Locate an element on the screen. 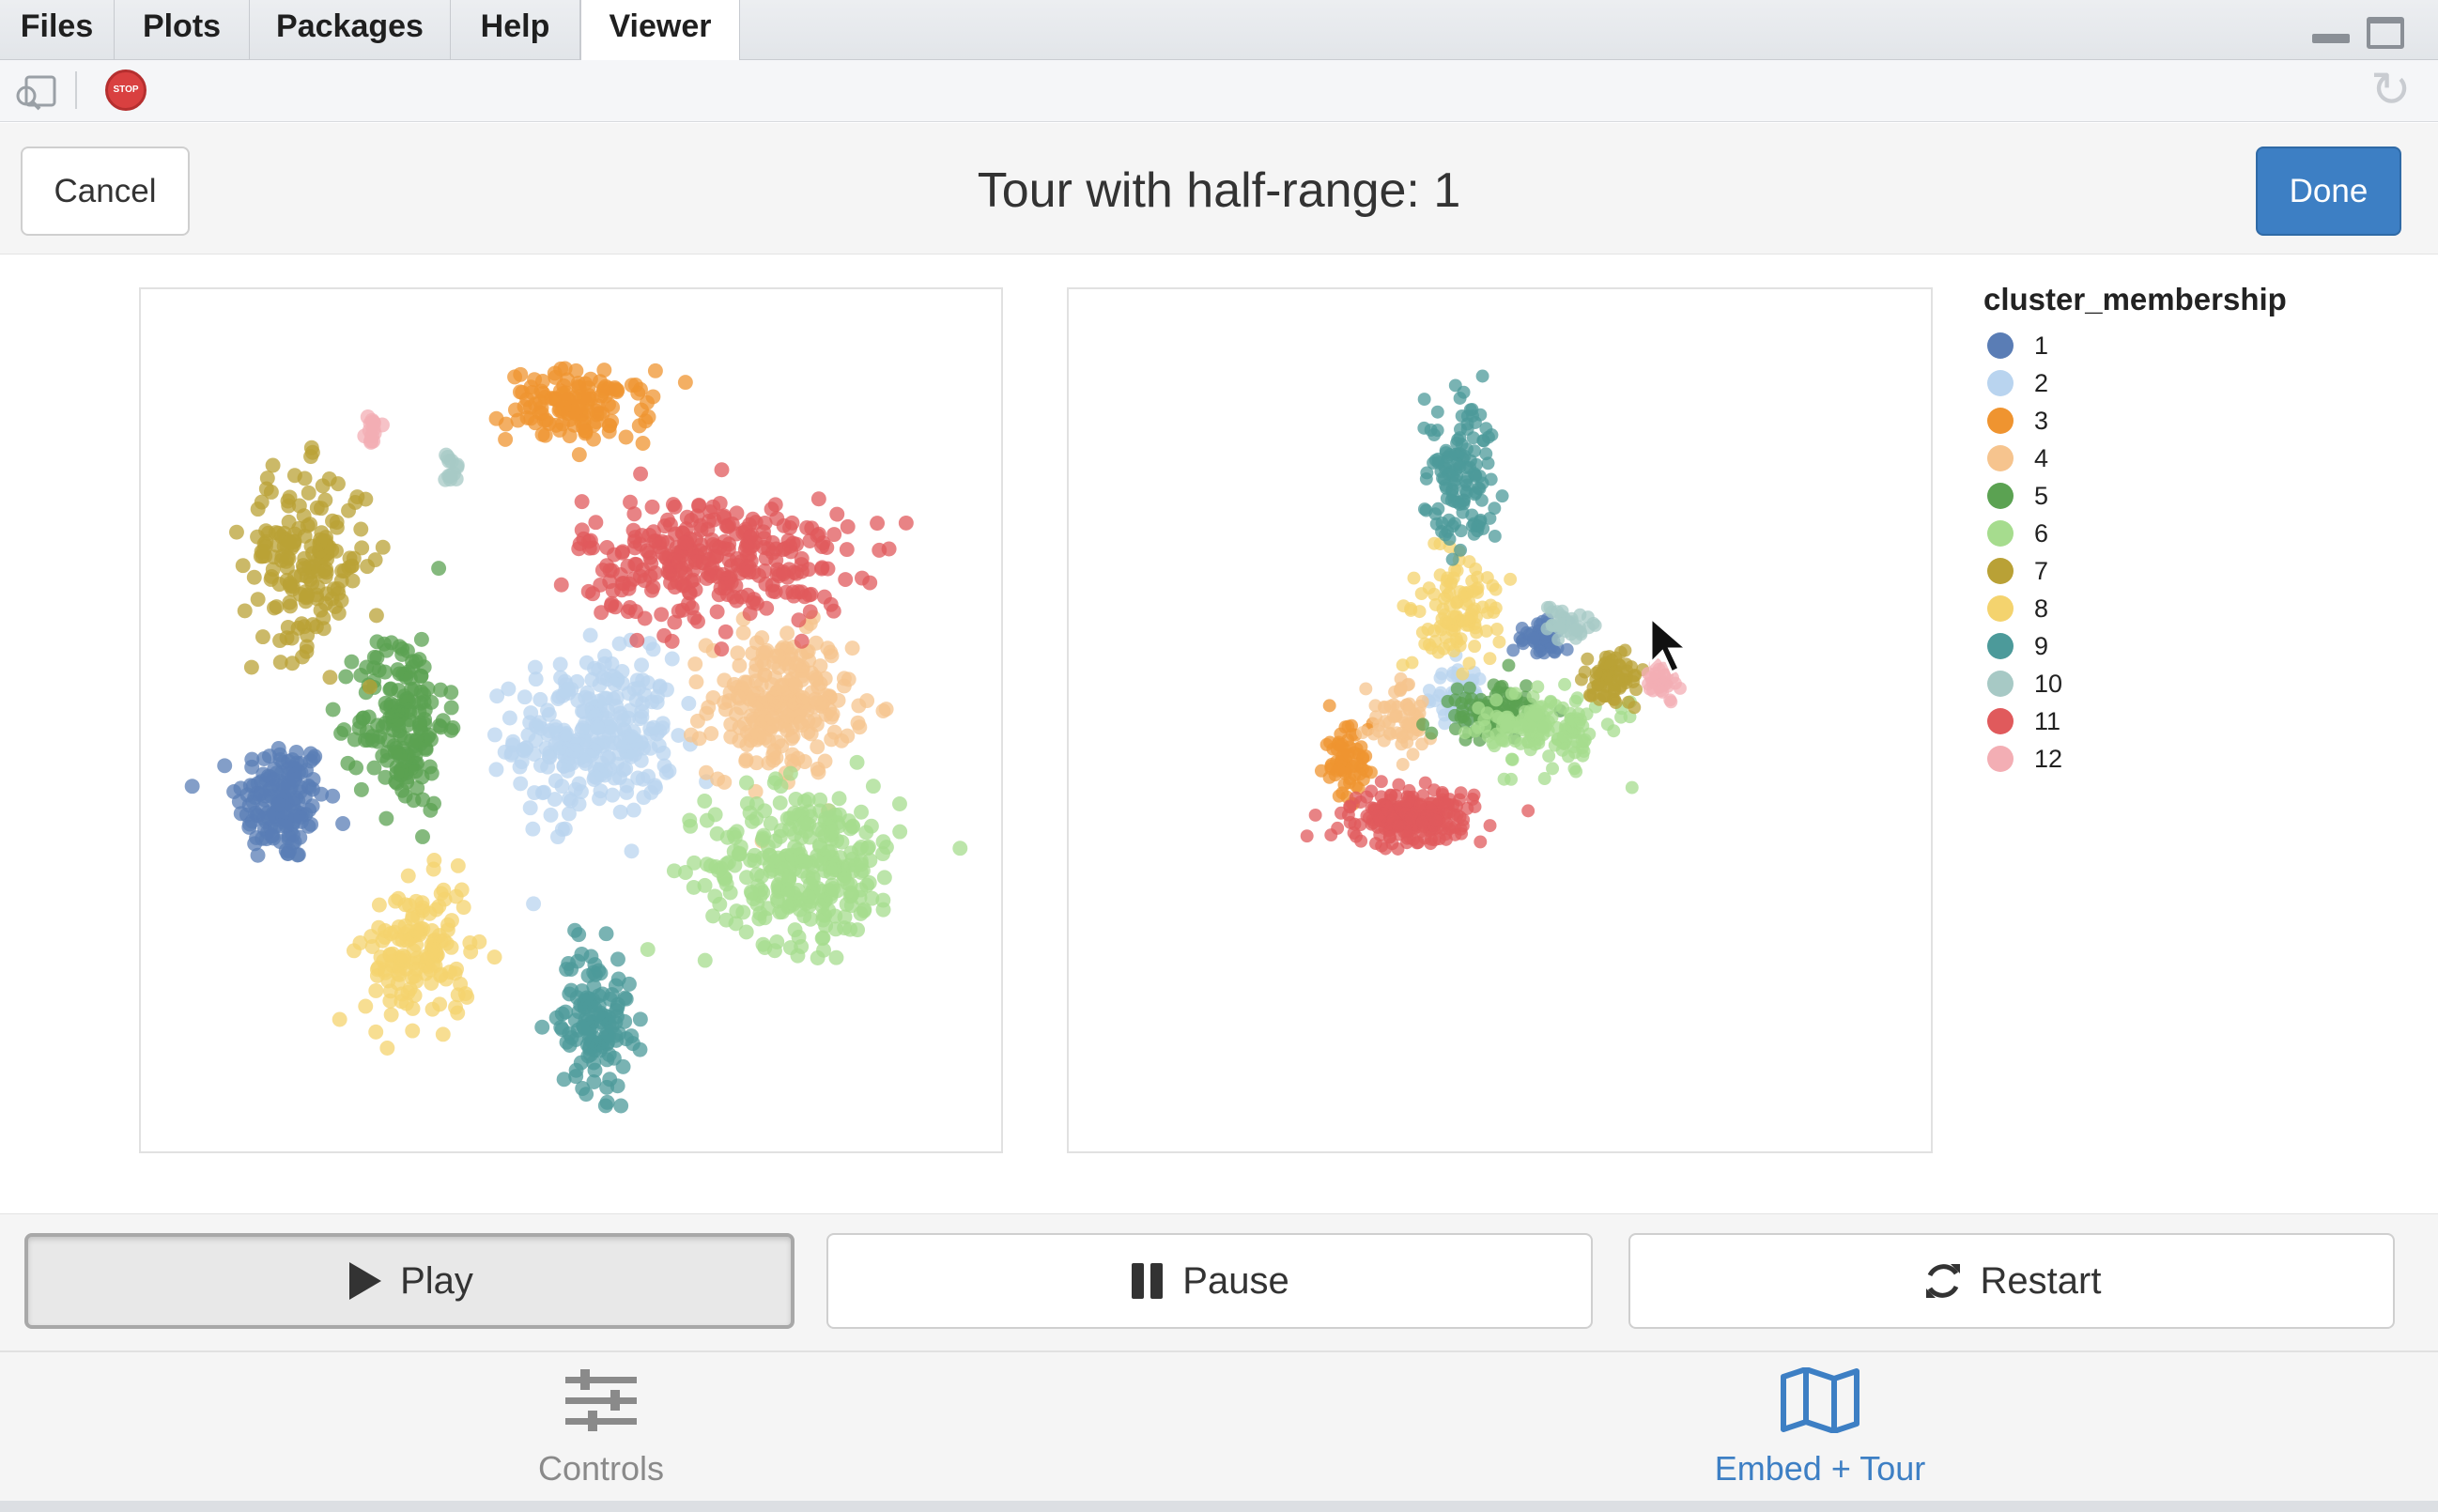 This screenshot has width=2438, height=1512. legend-label: 12 is located at coordinates (2049, 758).